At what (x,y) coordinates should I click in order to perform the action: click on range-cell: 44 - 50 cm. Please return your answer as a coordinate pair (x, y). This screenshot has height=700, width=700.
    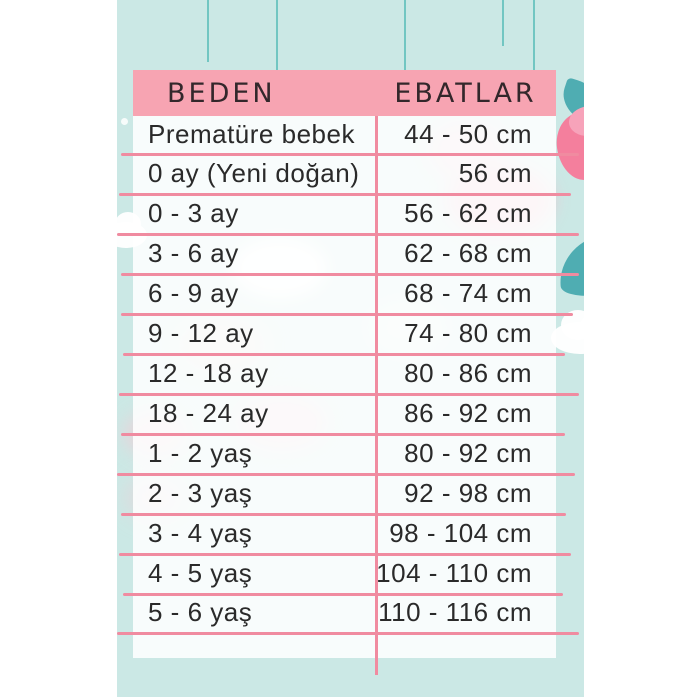
    Looking at the image, I should click on (468, 134).